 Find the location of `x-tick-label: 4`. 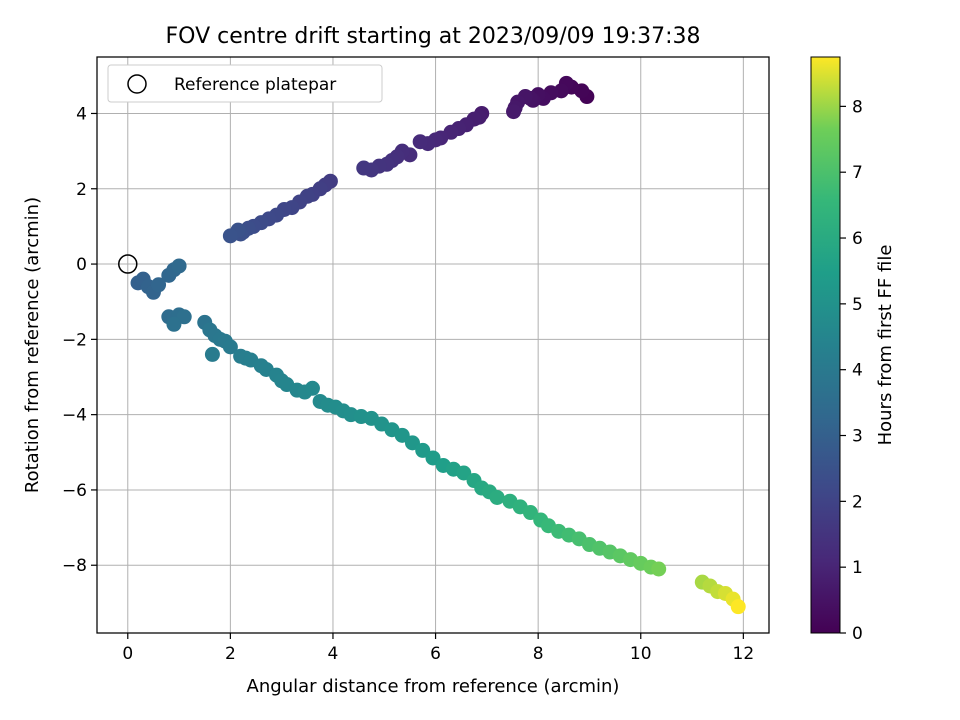

x-tick-label: 4 is located at coordinates (333, 654).